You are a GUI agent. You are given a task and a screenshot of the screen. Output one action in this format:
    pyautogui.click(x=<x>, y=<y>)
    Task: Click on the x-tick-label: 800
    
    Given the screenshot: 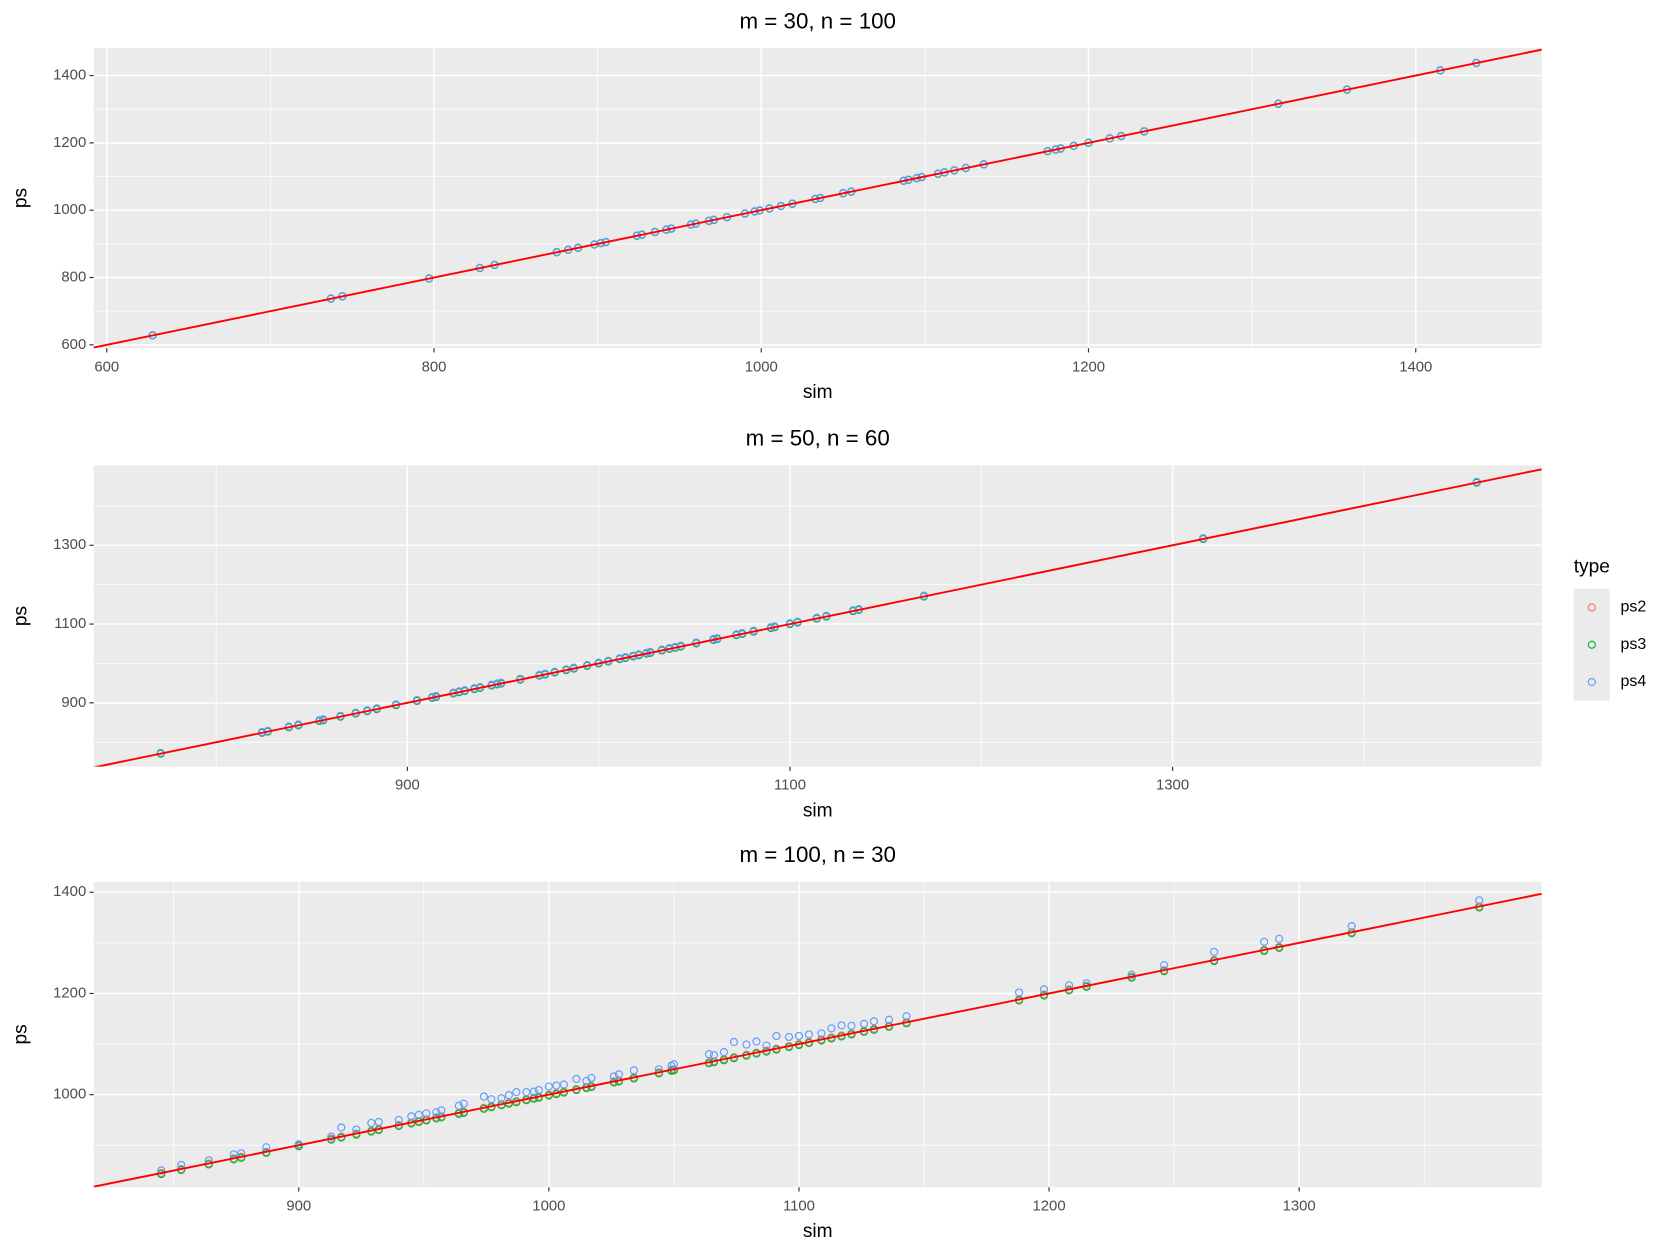 What is the action you would take?
    pyautogui.click(x=434, y=367)
    